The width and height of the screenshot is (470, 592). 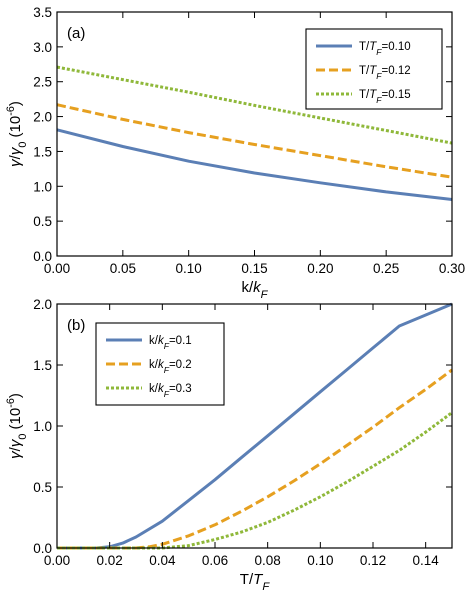 I want to click on x-axis-title: k/kF, so click(x=254, y=290).